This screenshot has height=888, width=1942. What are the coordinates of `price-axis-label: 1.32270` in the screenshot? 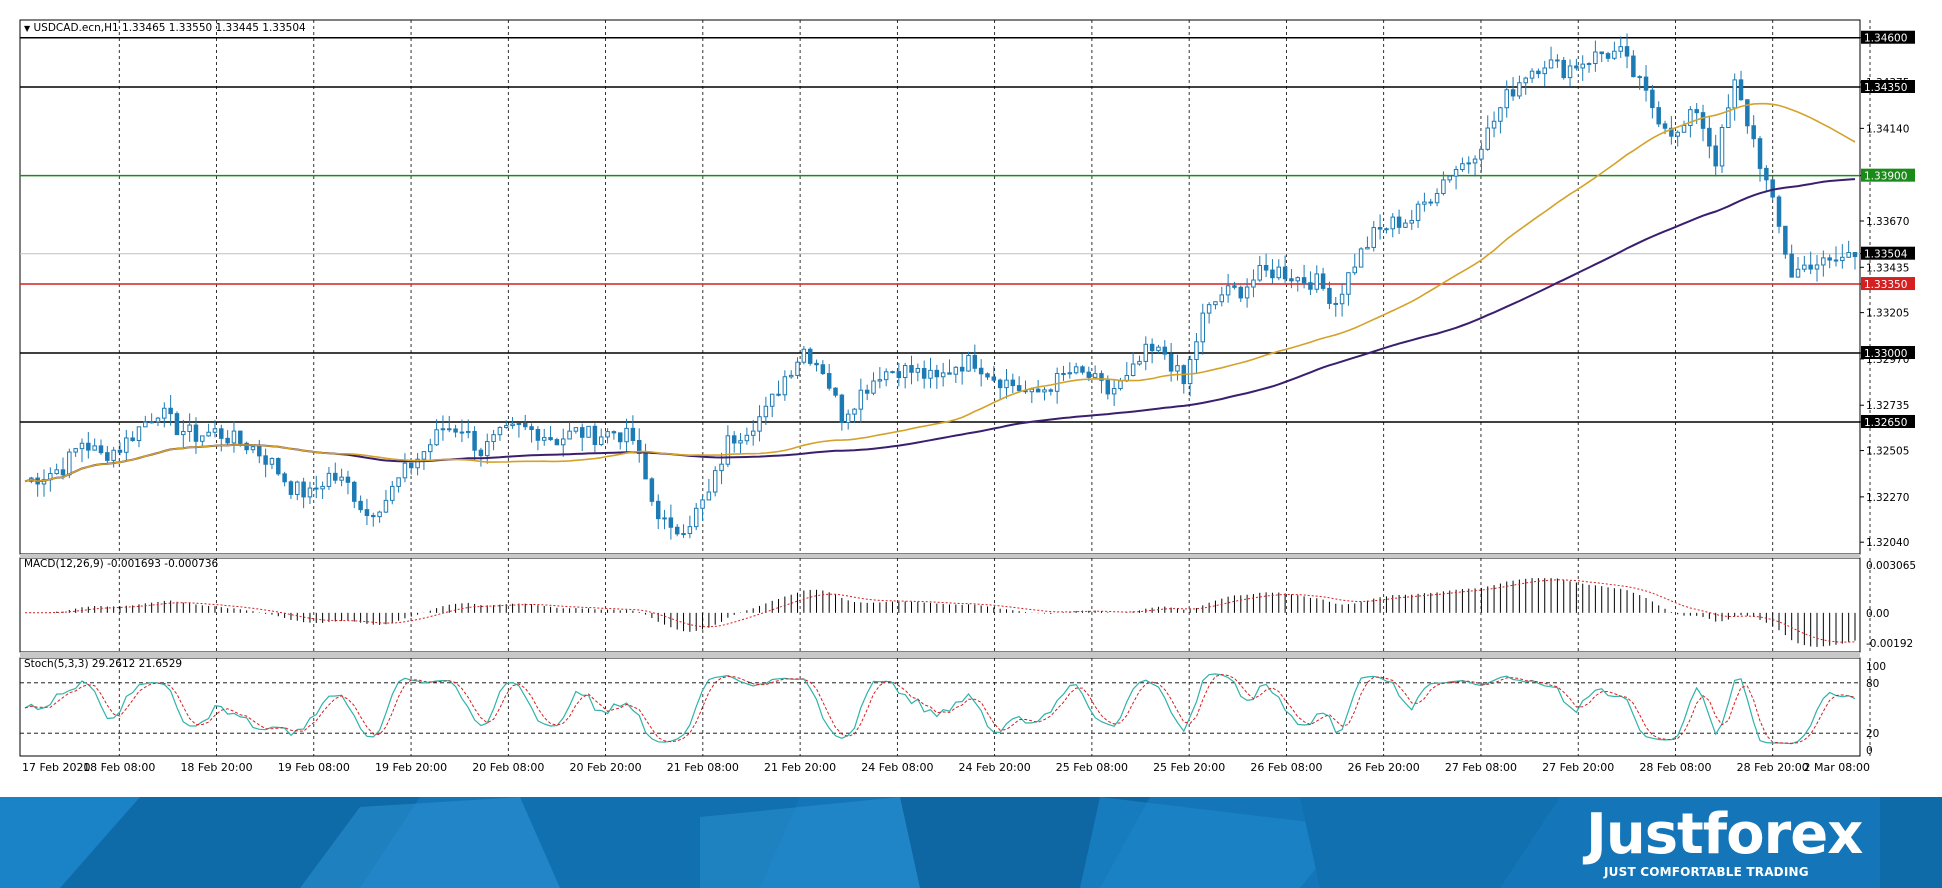 It's located at (1887, 498).